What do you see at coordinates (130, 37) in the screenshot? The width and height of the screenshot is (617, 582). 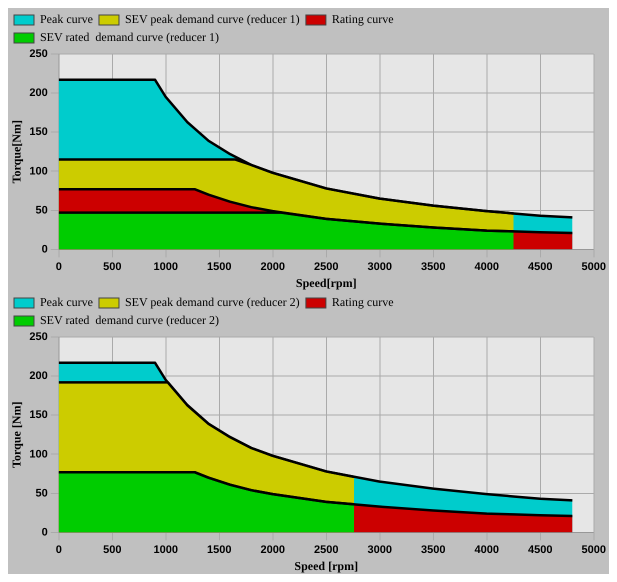 I see `legend-label: SEV rated demand curve (reducer 1)` at bounding box center [130, 37].